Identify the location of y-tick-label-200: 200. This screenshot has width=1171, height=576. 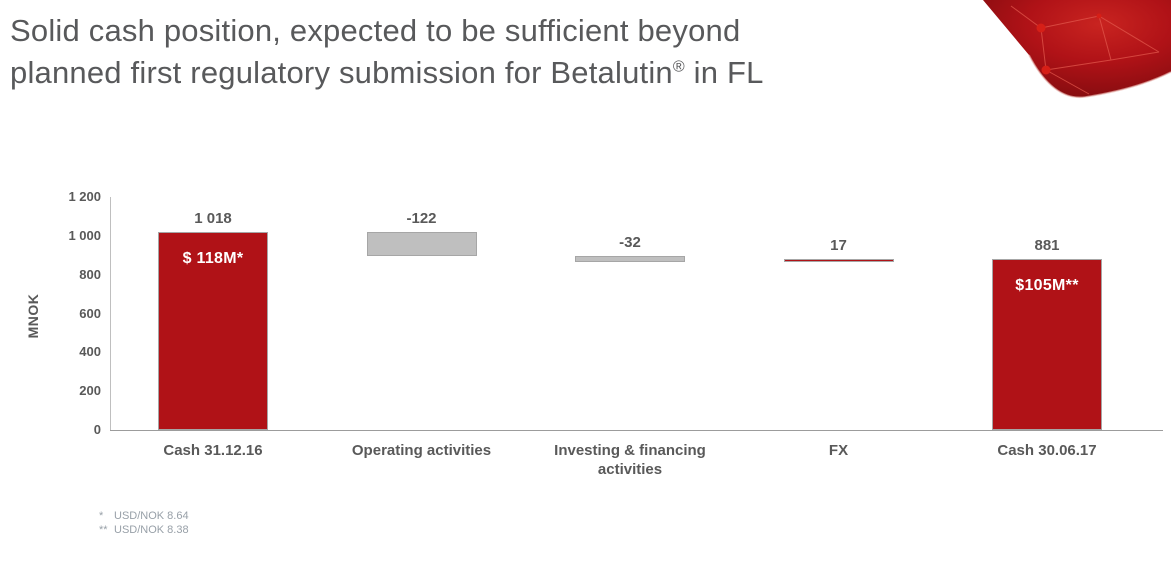
(90, 391).